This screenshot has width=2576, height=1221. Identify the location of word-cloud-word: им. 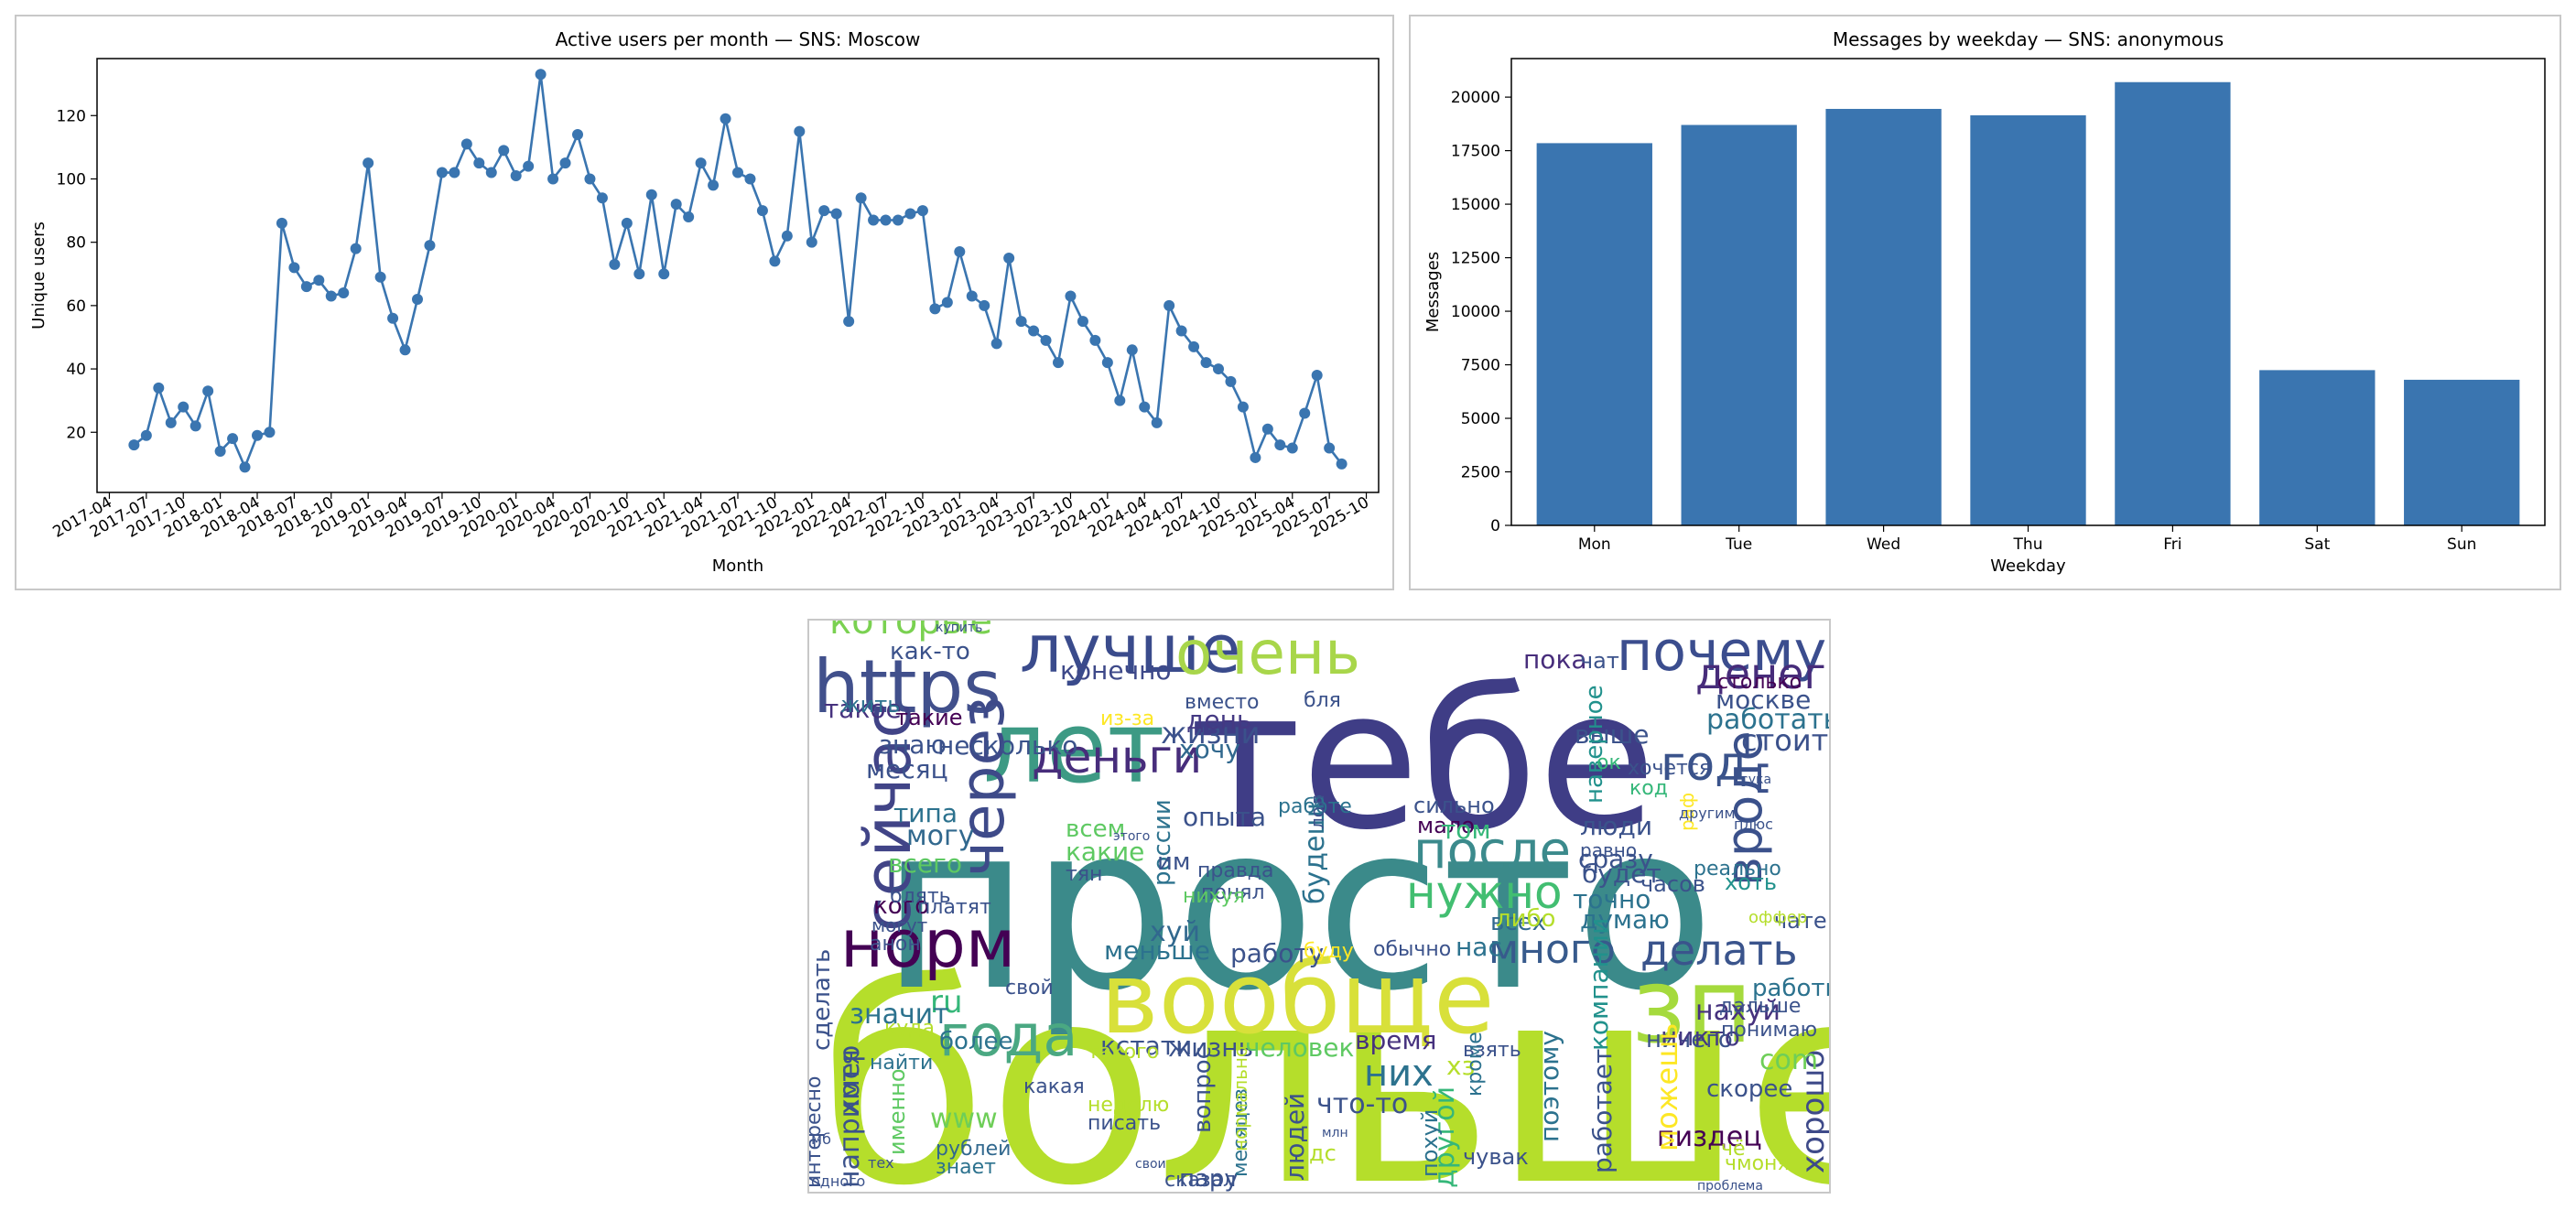
(1174, 862).